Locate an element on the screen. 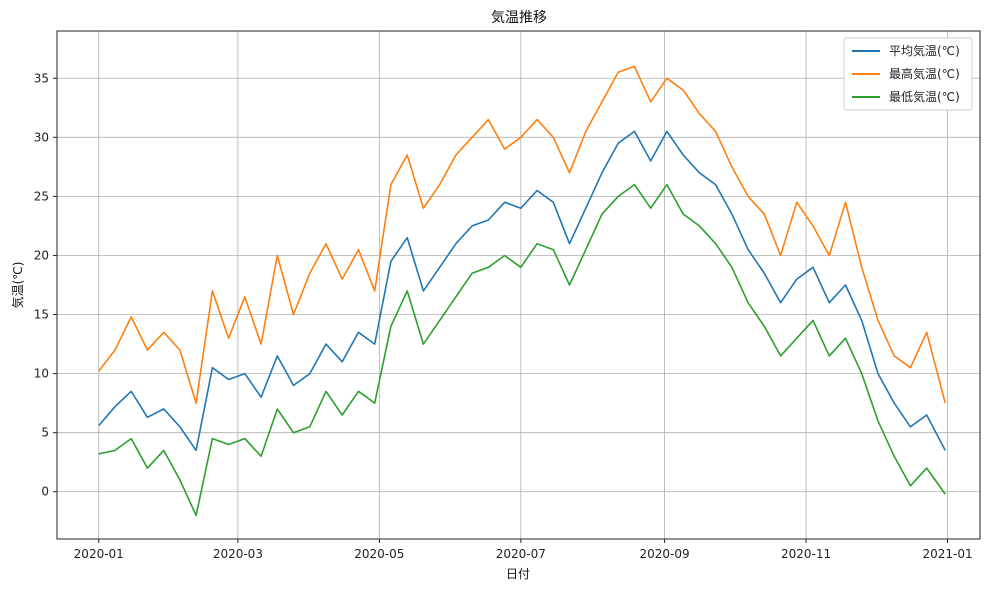  legend: 平均気温(℃) 最高気温(℃) 最低気温(℃) is located at coordinates (908, 74).